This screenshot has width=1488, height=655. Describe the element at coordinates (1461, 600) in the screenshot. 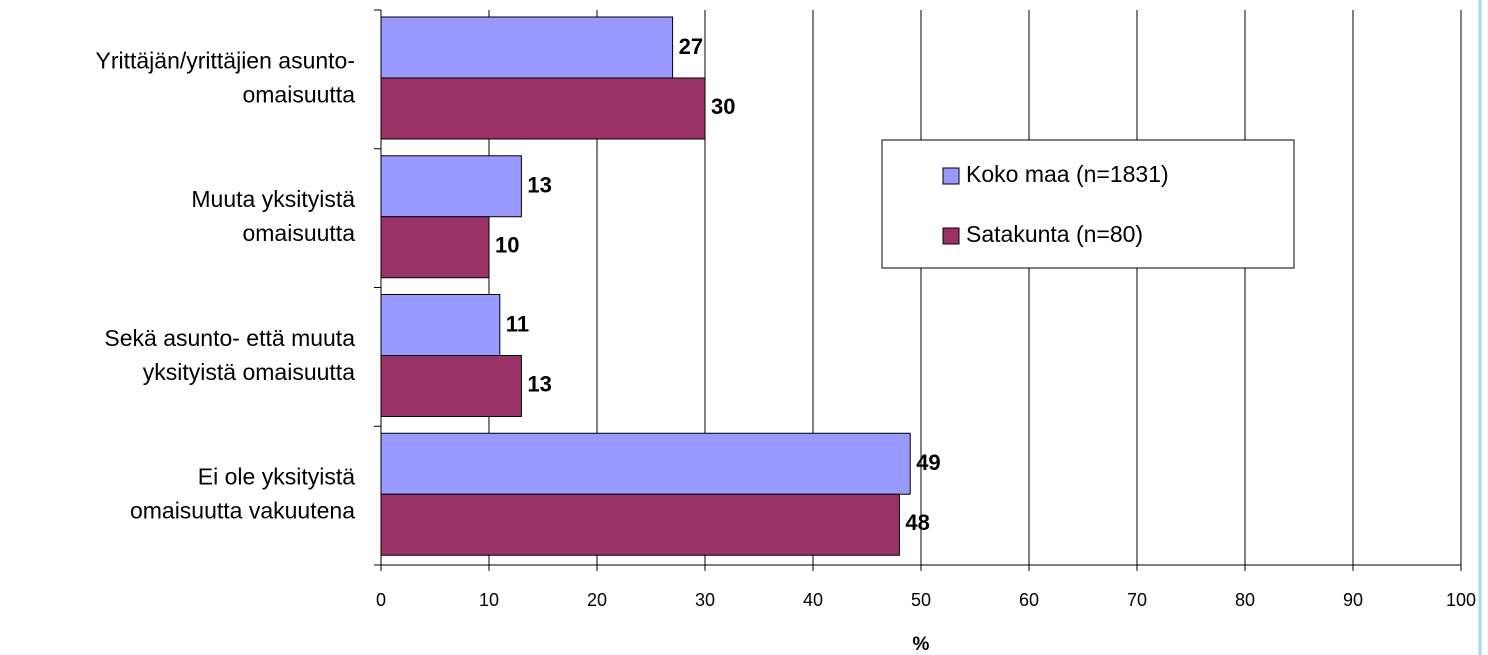

I see `x-tick-label: 100` at that location.